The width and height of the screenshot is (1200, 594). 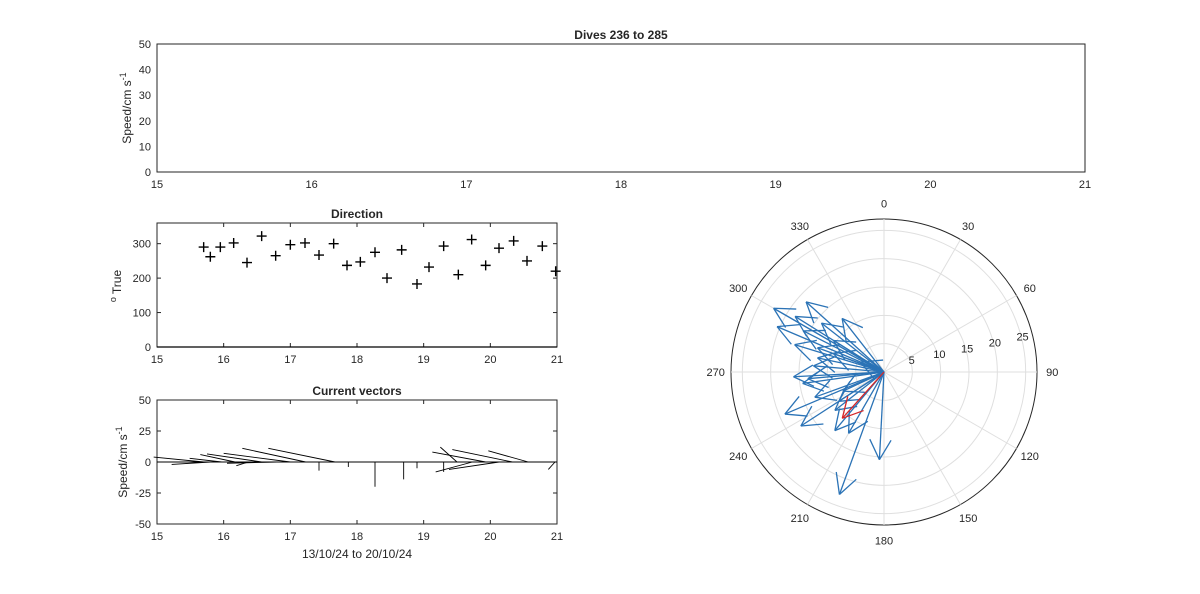 I want to click on speed-title: Dives 236 to 285, so click(x=621, y=35).